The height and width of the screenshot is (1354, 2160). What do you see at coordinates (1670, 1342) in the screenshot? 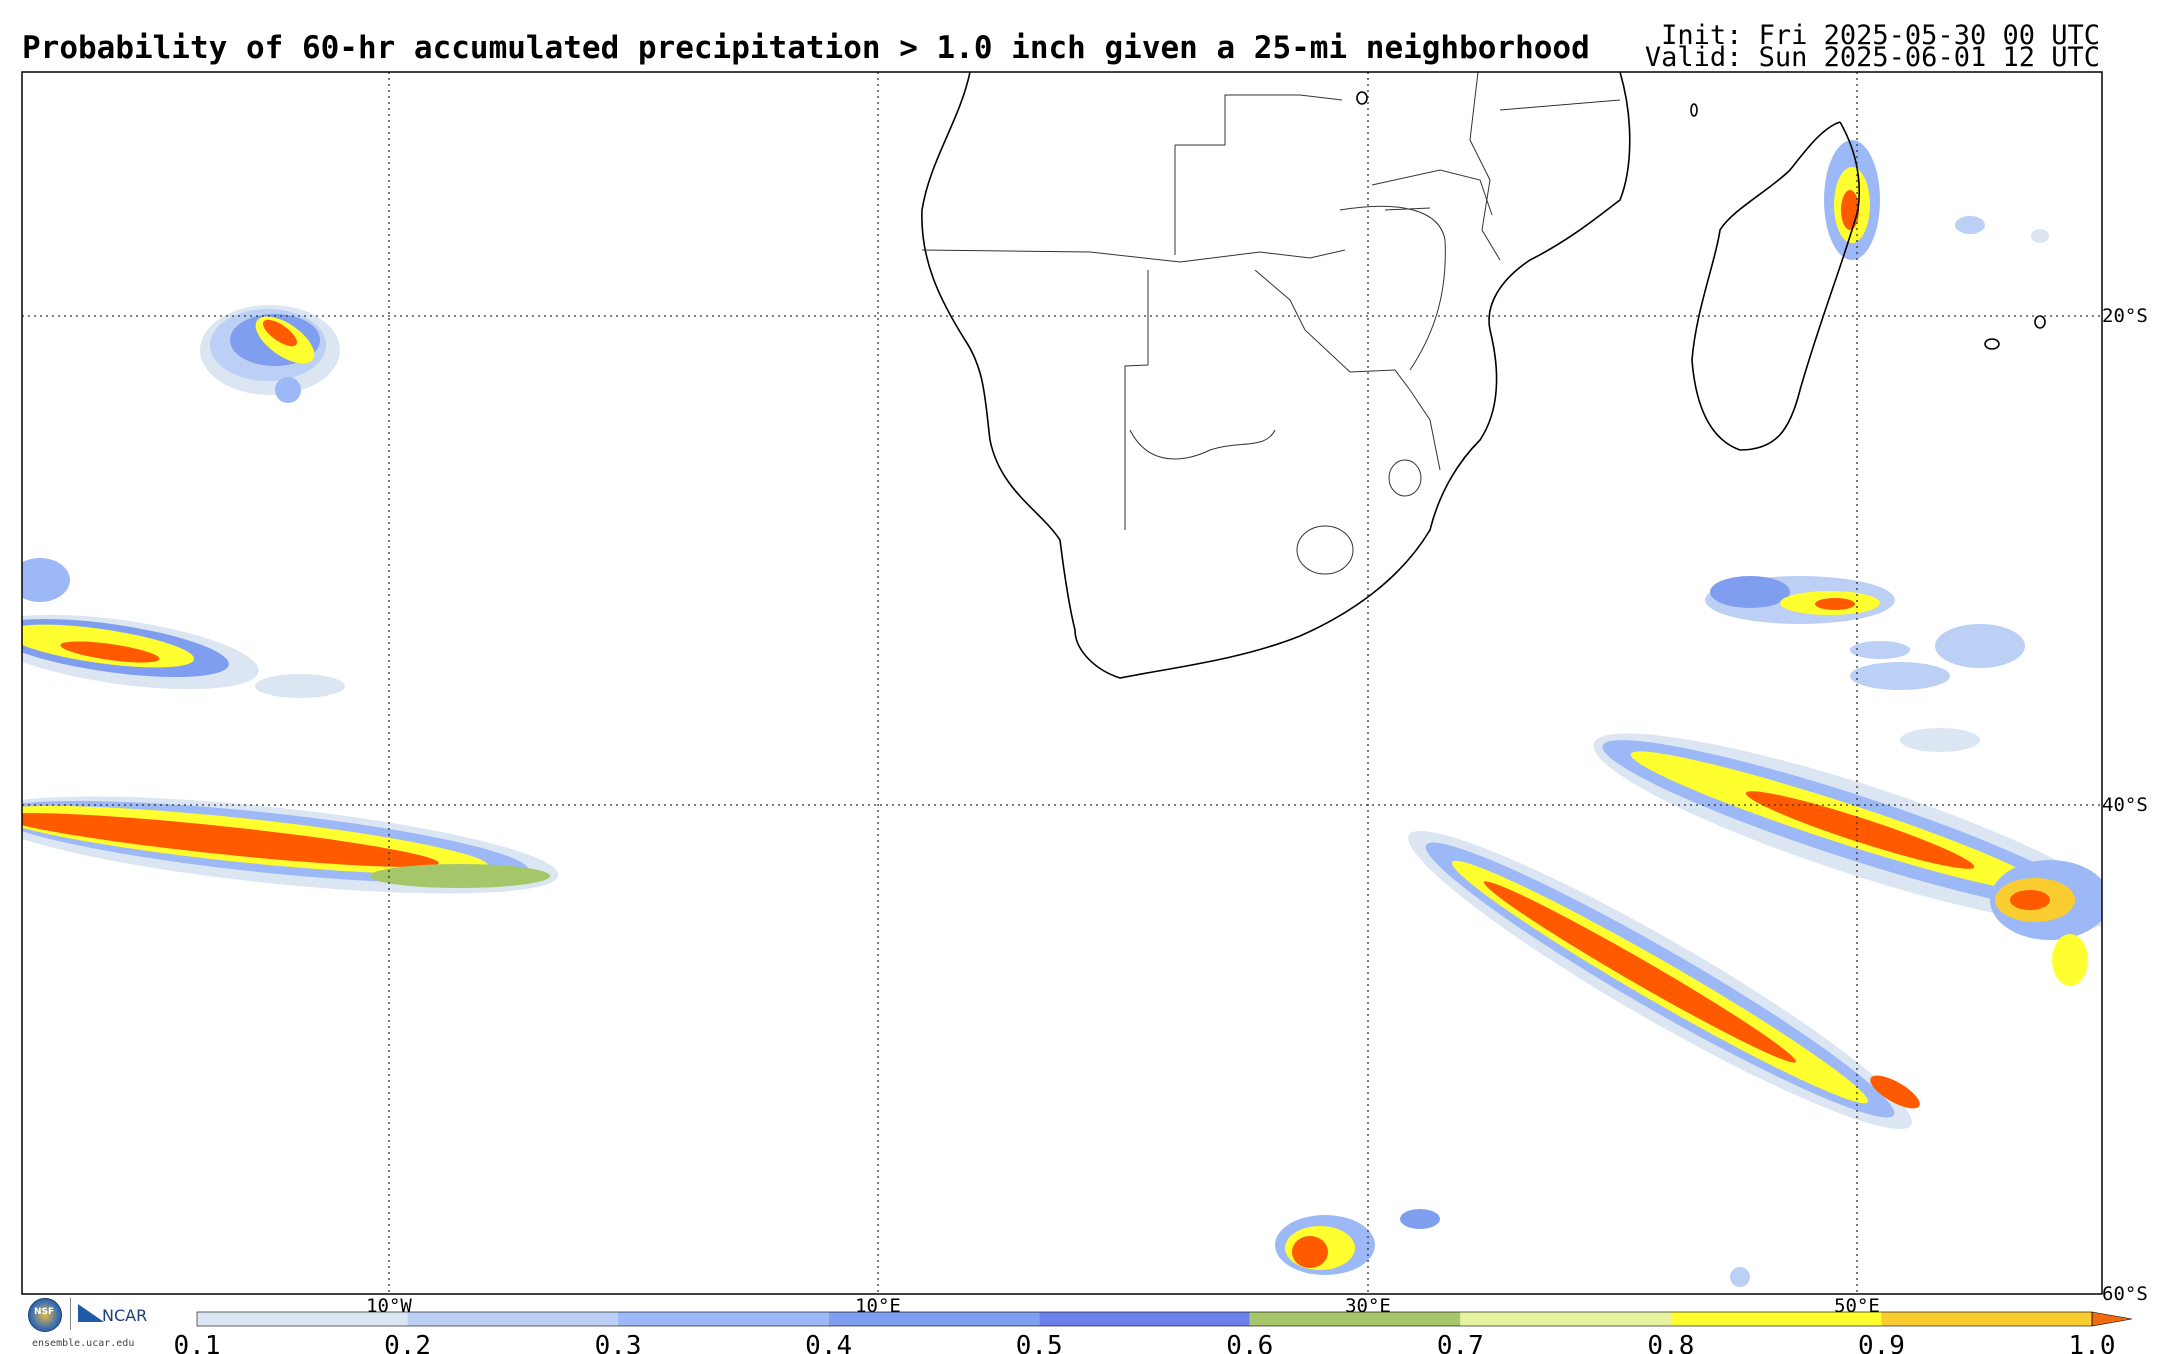
I see `colorbar-tick-label: 0.8` at bounding box center [1670, 1342].